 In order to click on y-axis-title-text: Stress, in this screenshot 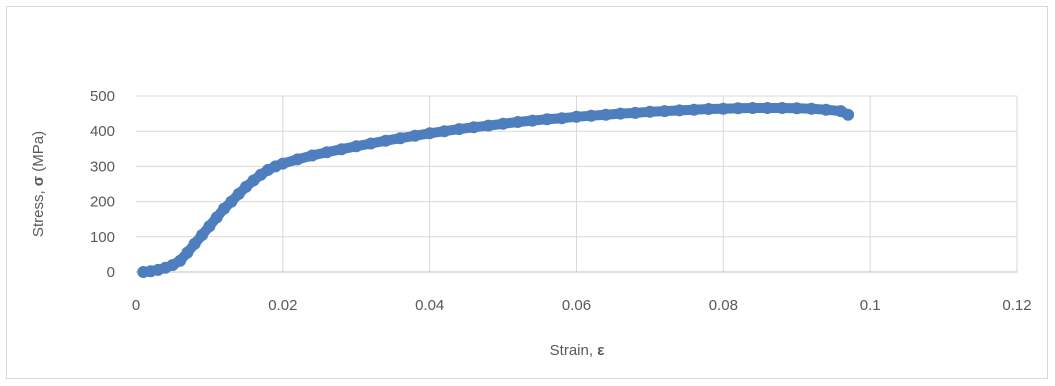, I will do `click(38, 211)`.